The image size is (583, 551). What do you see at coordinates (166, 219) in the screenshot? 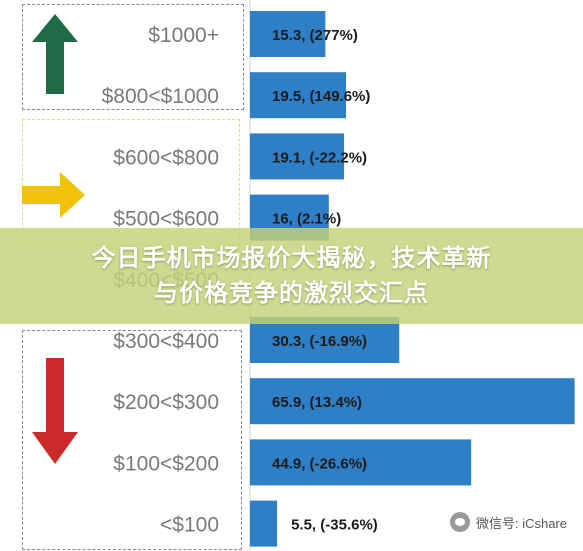
I see `category-label: $500<$600` at bounding box center [166, 219].